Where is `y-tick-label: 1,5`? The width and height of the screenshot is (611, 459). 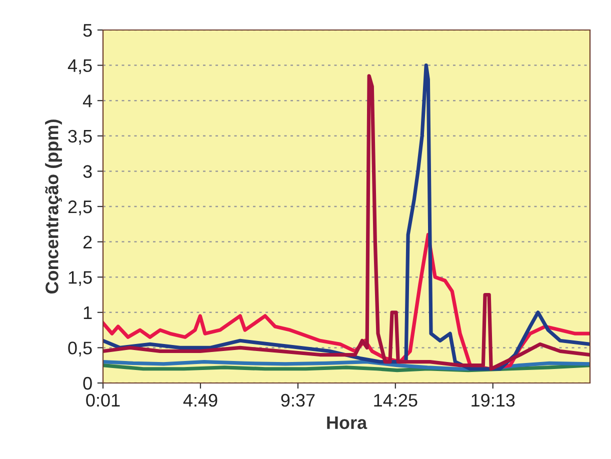 y-tick-label: 1,5 is located at coordinates (80, 278).